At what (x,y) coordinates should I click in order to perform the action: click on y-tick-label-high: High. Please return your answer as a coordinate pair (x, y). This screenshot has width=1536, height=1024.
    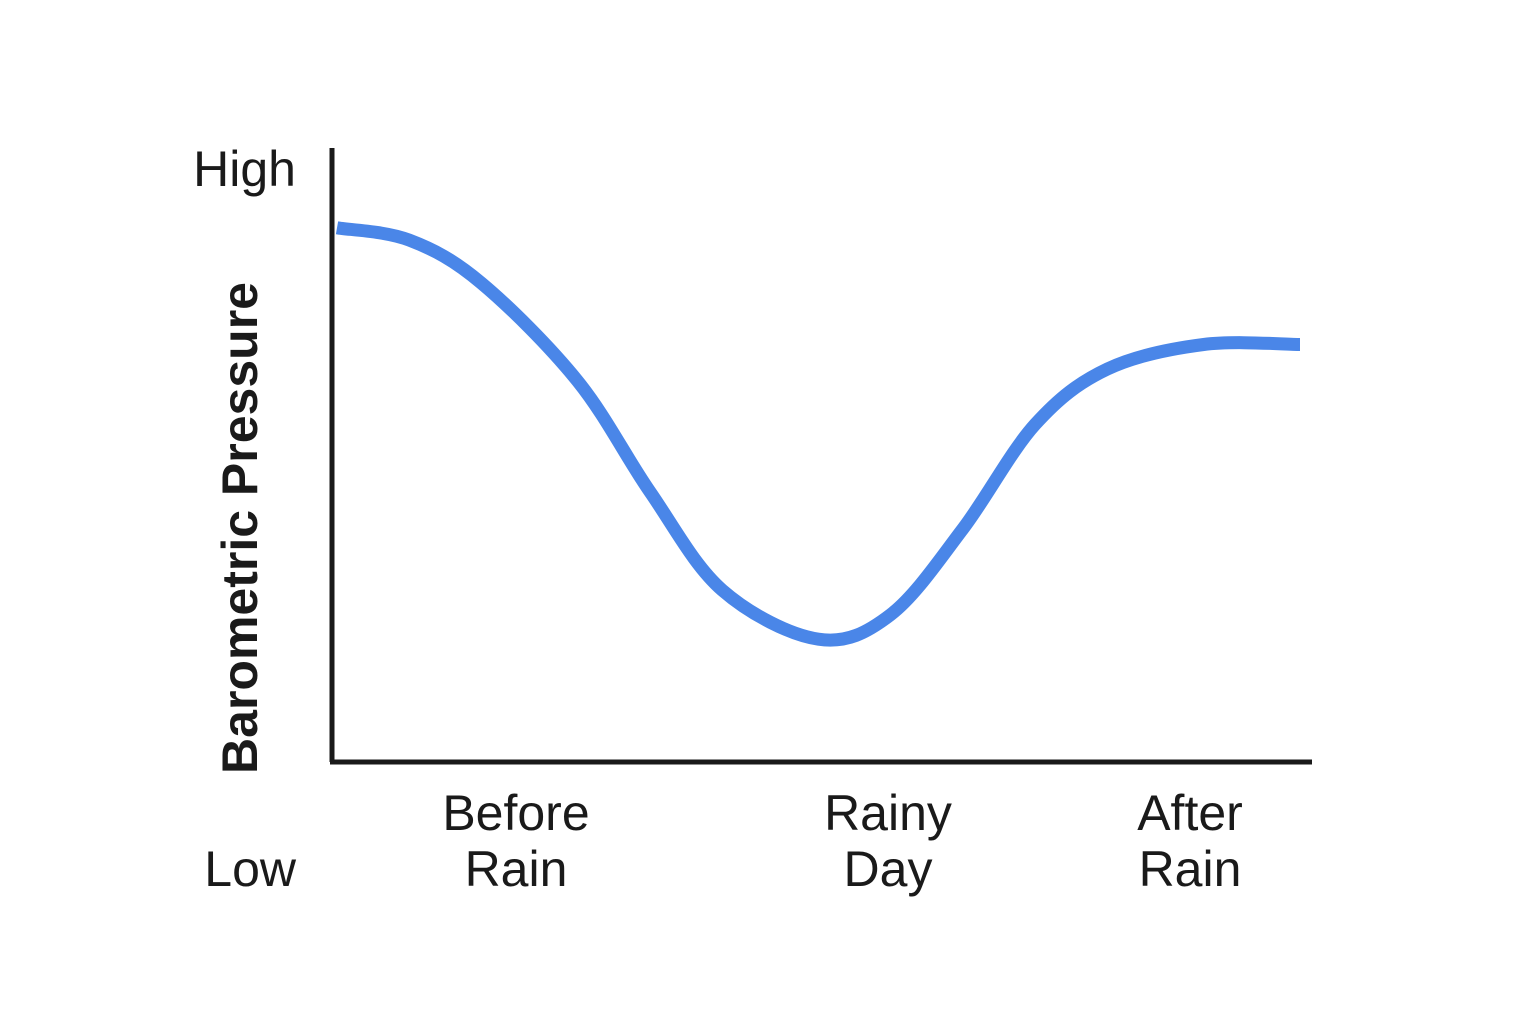
    Looking at the image, I should click on (244, 169).